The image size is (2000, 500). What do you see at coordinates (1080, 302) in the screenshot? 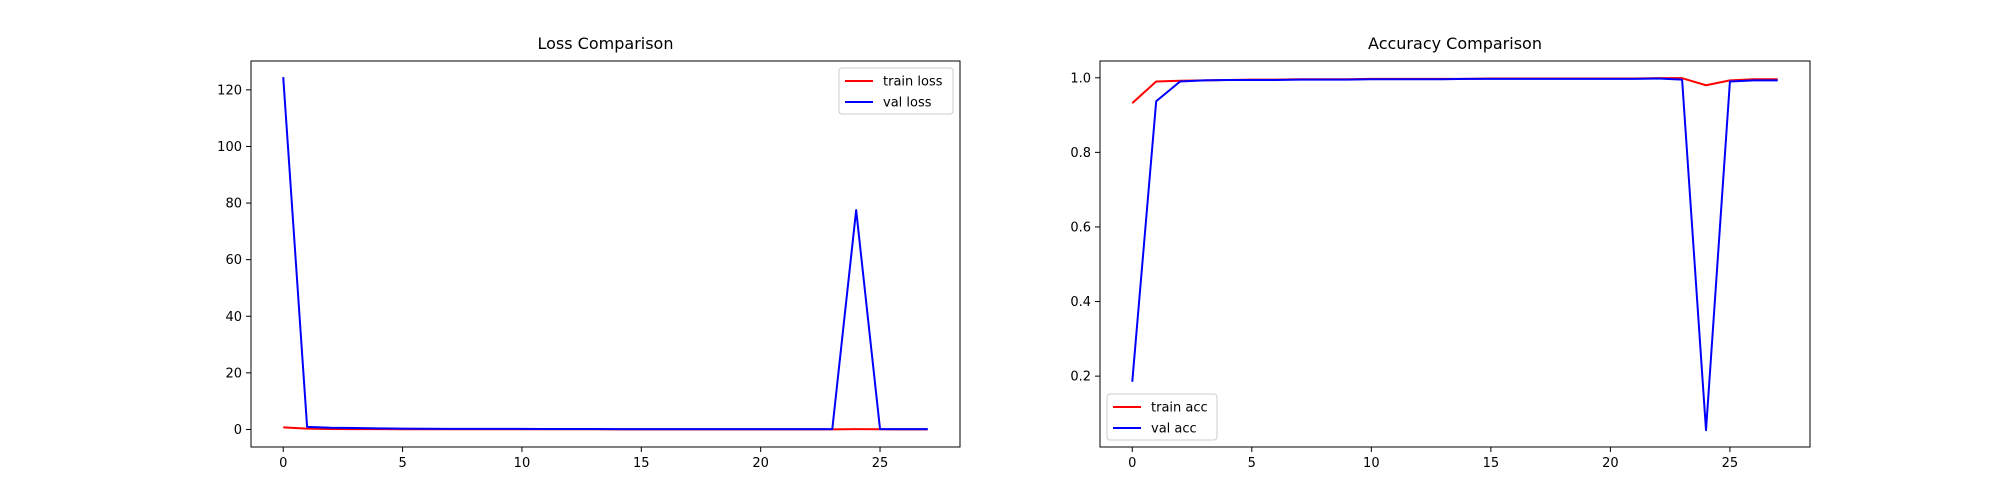
I see `y-tick-label: 0.4` at bounding box center [1080, 302].